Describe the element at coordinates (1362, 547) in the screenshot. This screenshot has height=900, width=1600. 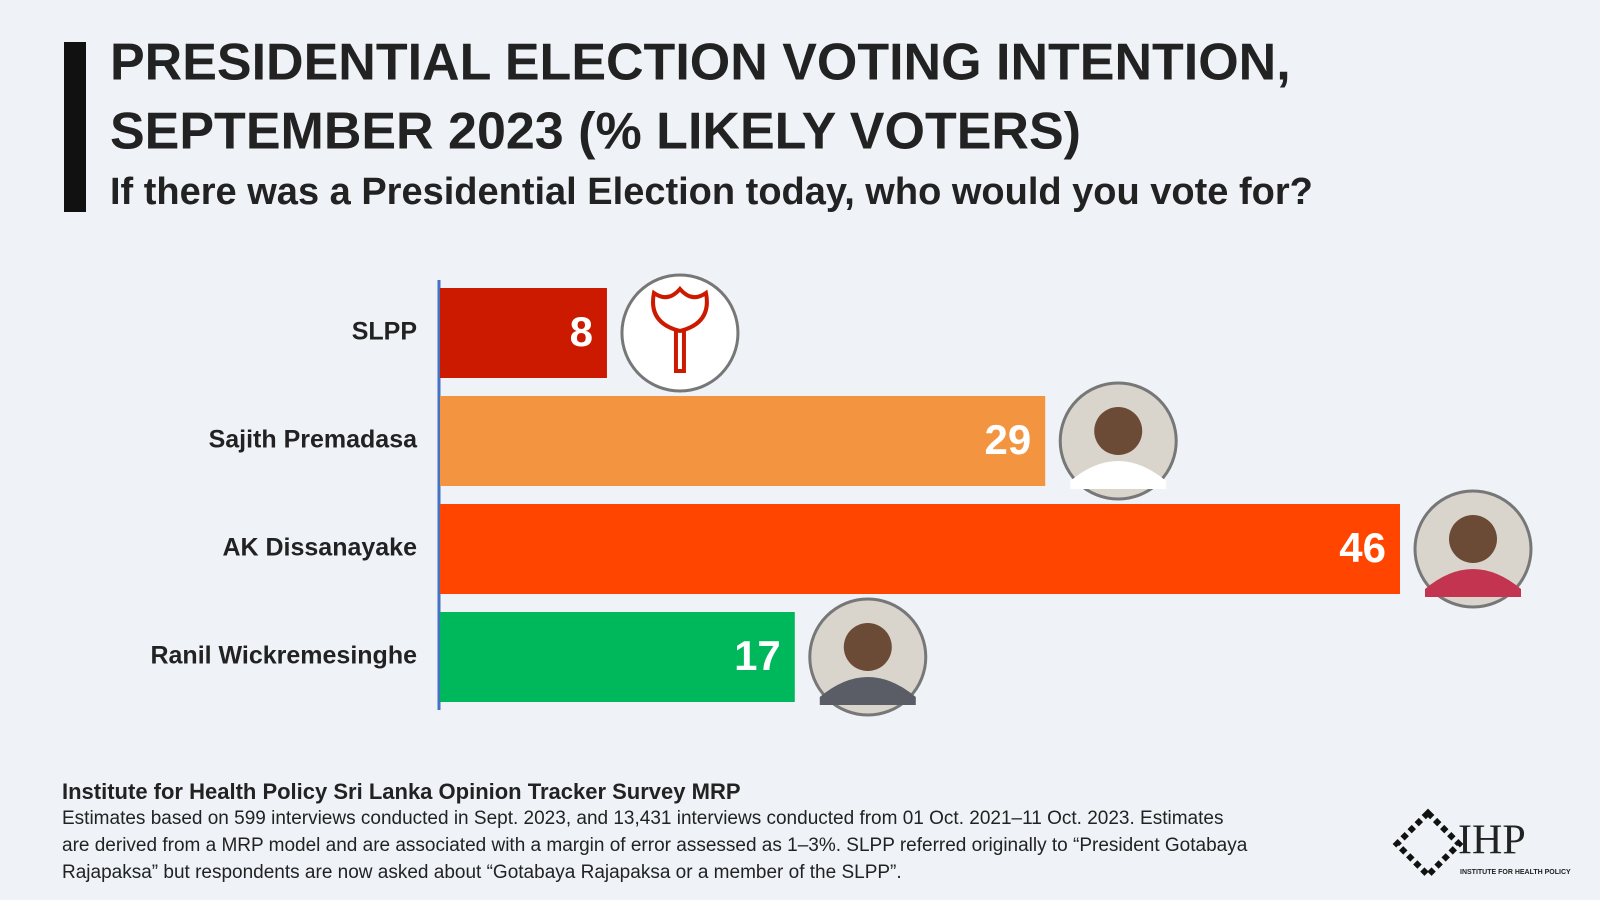
I see `value-label: 46` at that location.